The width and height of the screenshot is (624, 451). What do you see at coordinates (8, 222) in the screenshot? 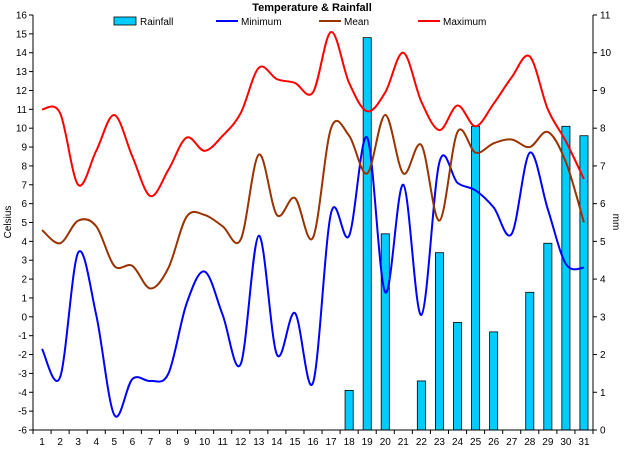
I see `y-axis-left-label: Celsius` at bounding box center [8, 222].